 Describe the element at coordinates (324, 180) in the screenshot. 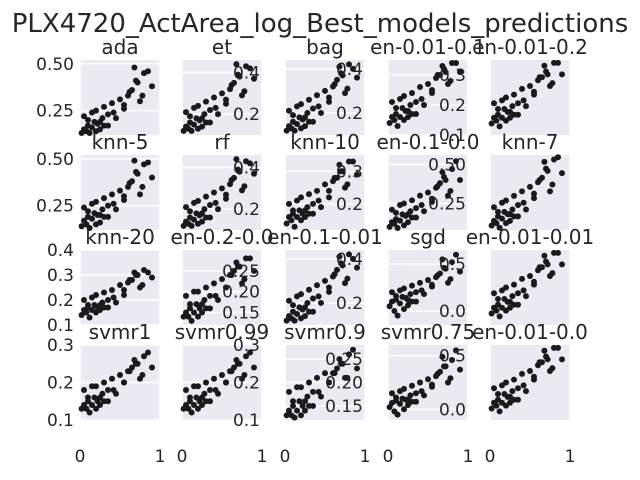

I see `subplot: 0.2 0.3 knn-10` at that location.